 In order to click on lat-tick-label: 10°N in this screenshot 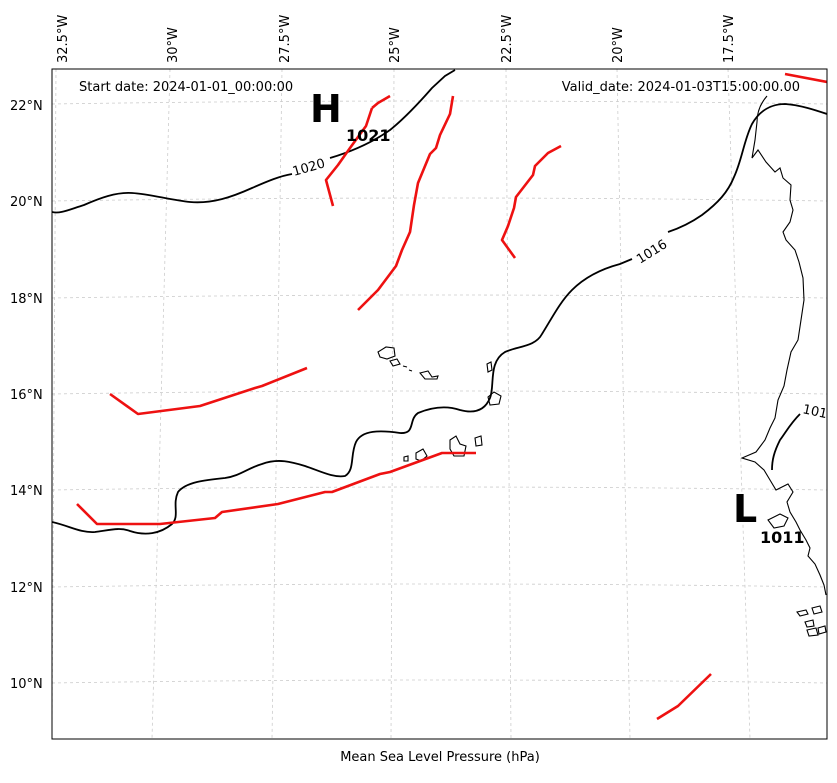, I will do `click(26, 684)`.